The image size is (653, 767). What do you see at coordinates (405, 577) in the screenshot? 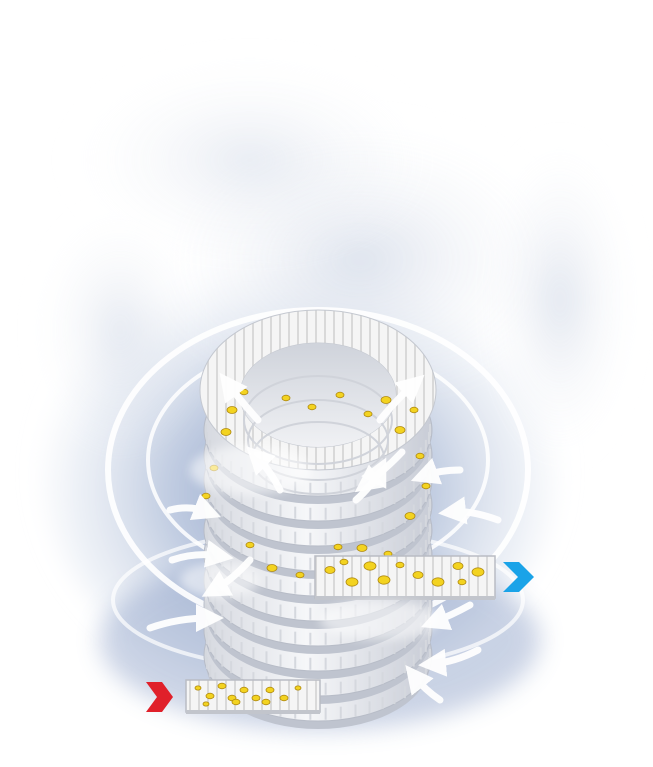
I see `output-belt` at bounding box center [405, 577].